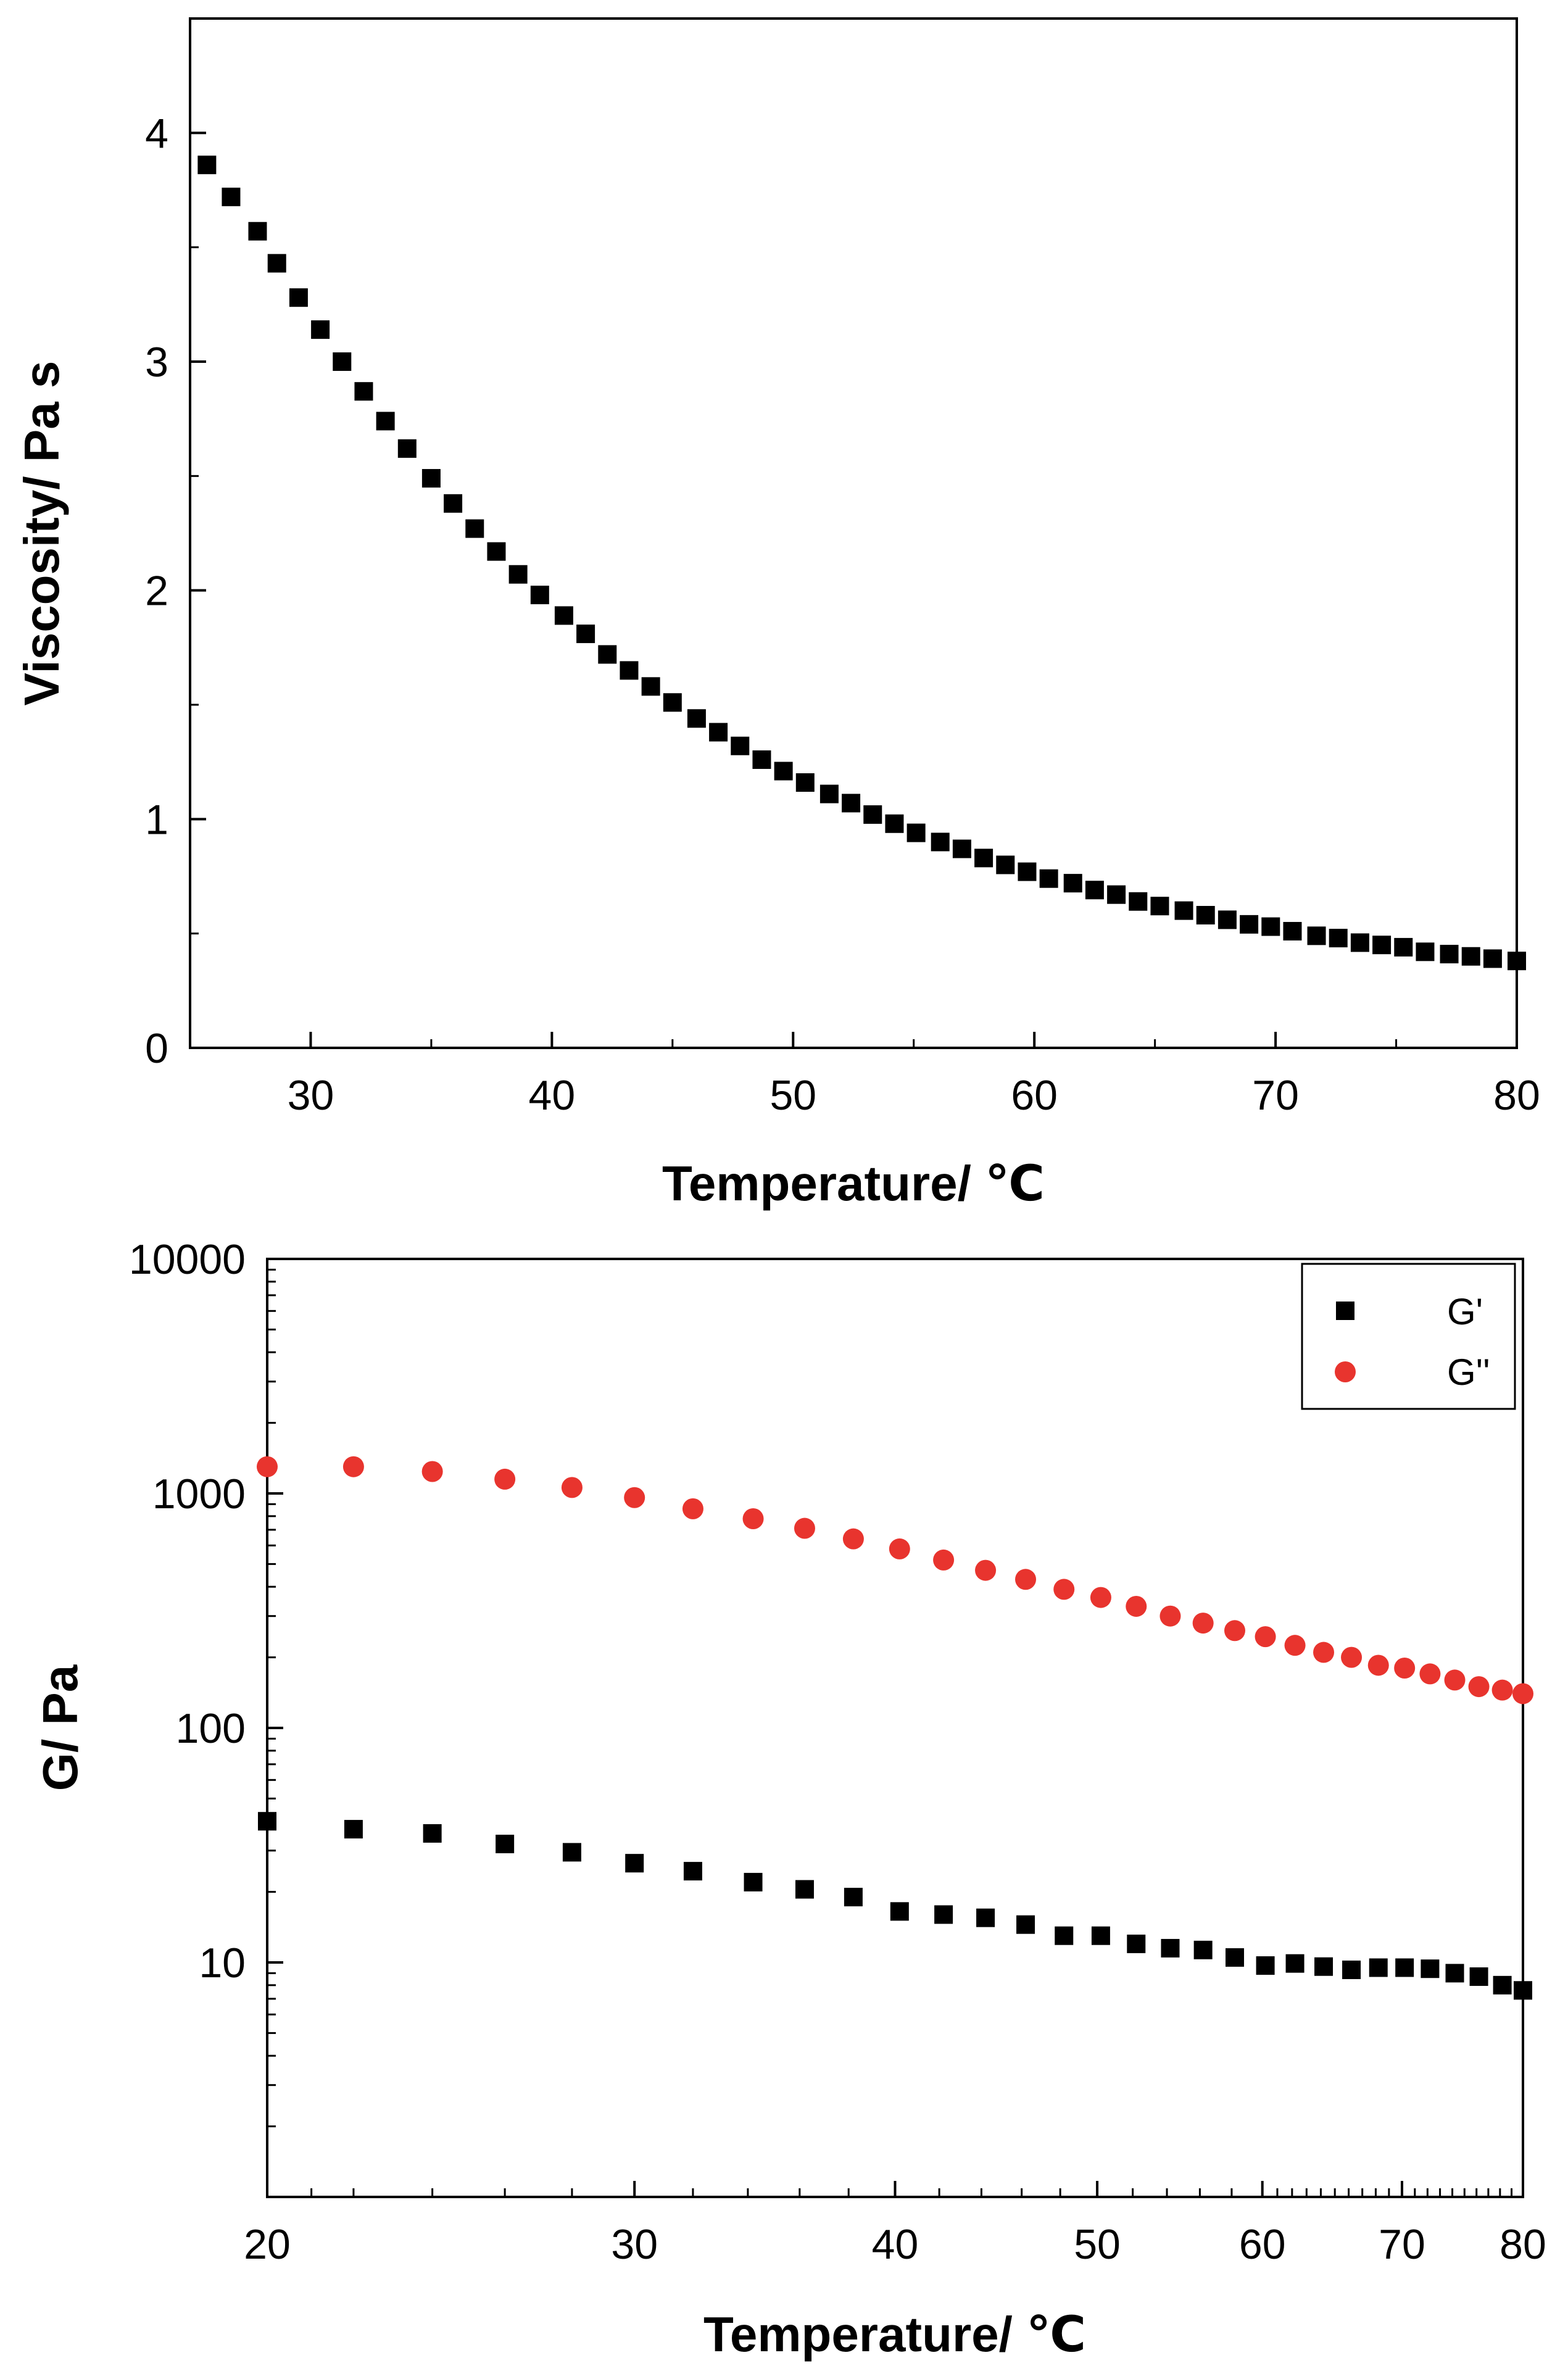  What do you see at coordinates (187, 1259) in the screenshot?
I see `y-tick-label: 10000` at bounding box center [187, 1259].